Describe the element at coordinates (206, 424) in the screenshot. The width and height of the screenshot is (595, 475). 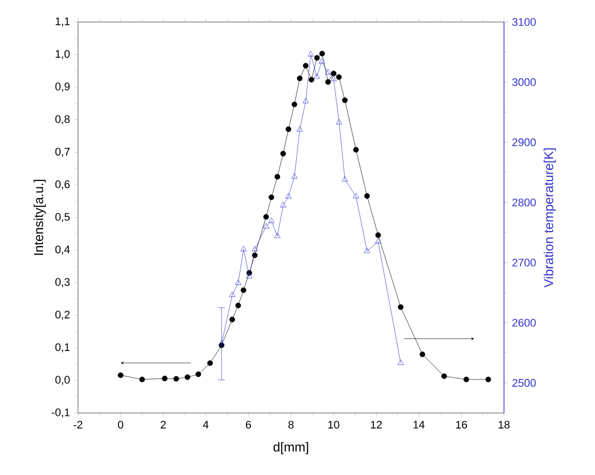
I see `x-tick-label: 4` at that location.